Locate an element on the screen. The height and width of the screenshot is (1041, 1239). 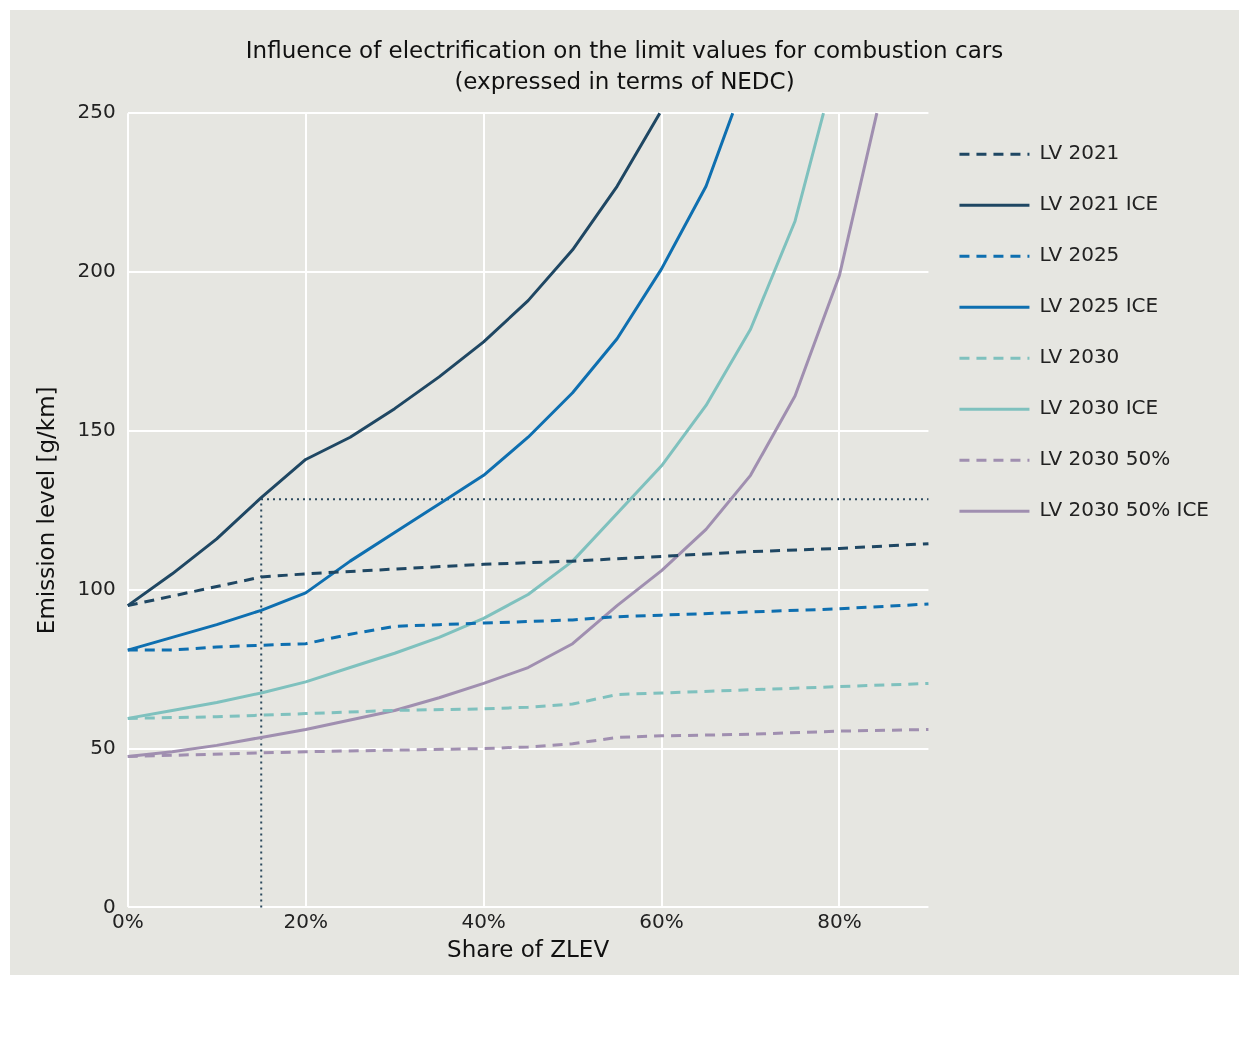
y-axis-title: Emission level [g/km] is located at coordinates (45, 510).